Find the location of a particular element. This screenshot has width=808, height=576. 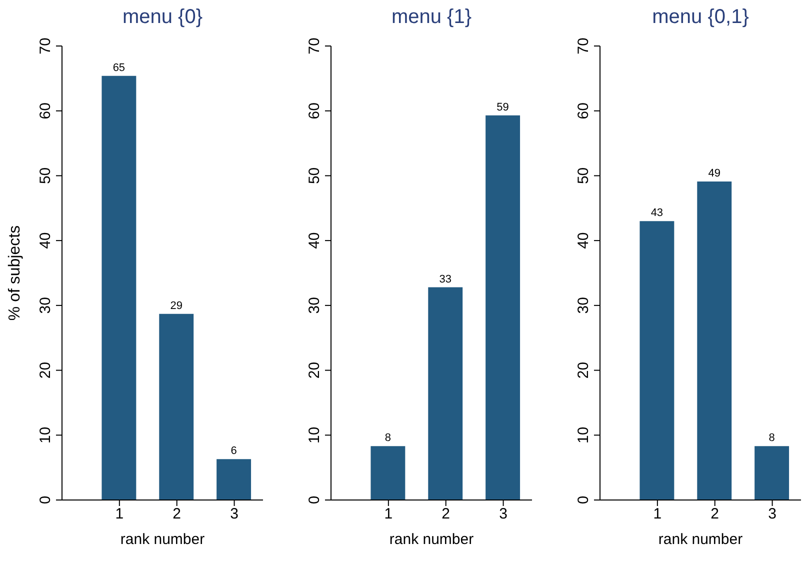

chart-title: menu {0} is located at coordinates (162, 17).